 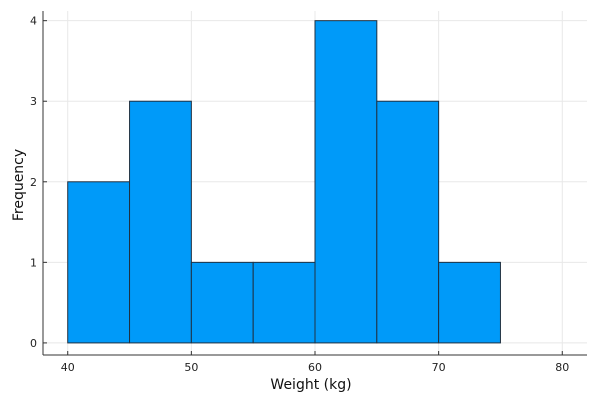 What do you see at coordinates (33, 21) in the screenshot?
I see `y-tick-label: 4` at bounding box center [33, 21].